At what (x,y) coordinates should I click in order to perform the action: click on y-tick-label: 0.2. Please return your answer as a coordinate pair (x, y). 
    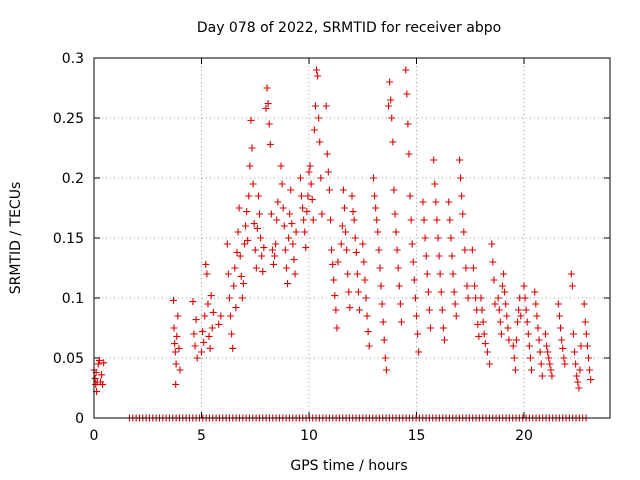
    Looking at the image, I should click on (73, 179).